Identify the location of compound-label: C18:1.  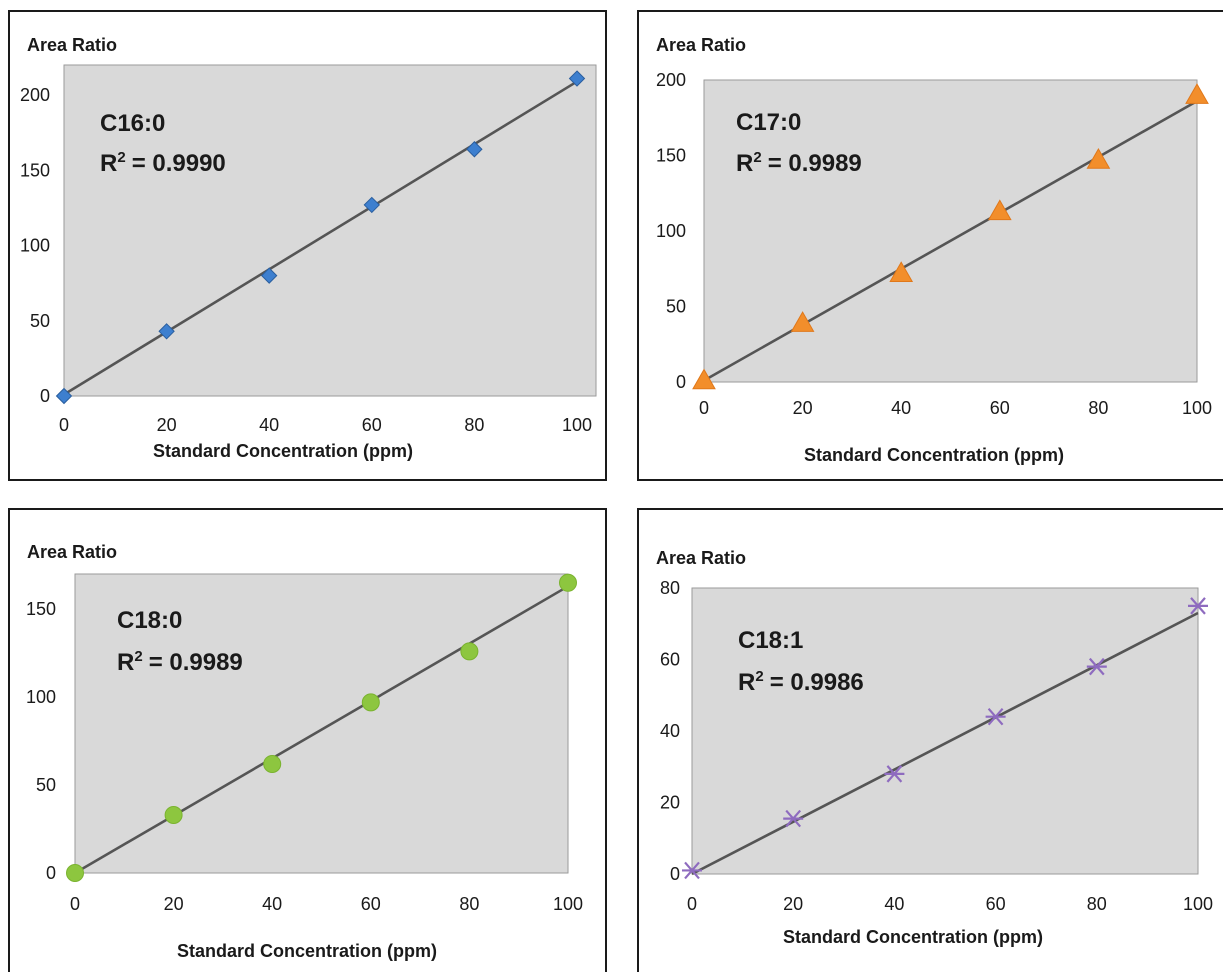
(770, 640).